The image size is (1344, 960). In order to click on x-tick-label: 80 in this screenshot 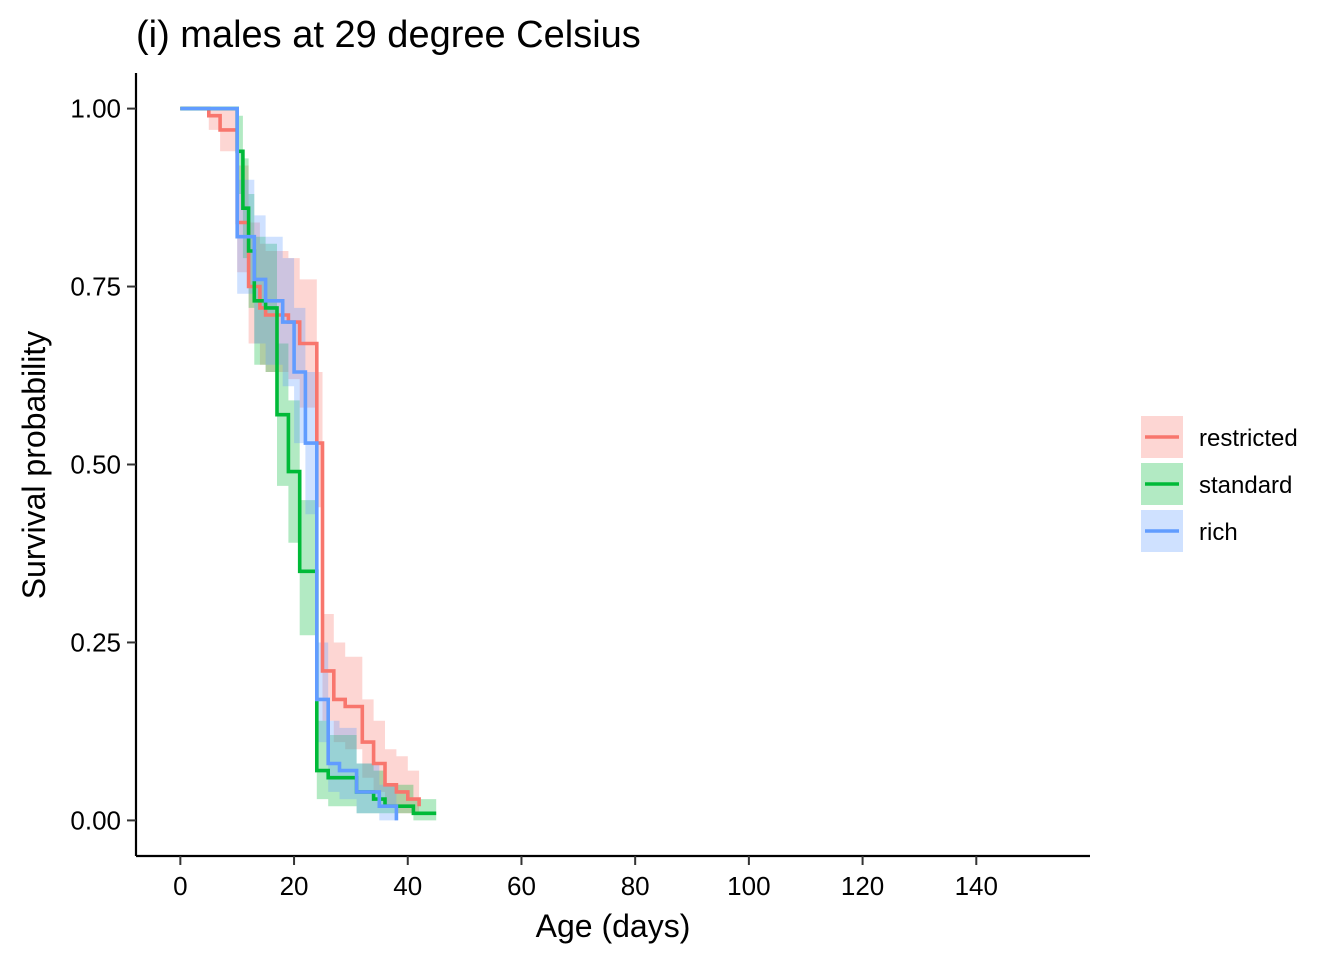, I will do `click(635, 886)`.